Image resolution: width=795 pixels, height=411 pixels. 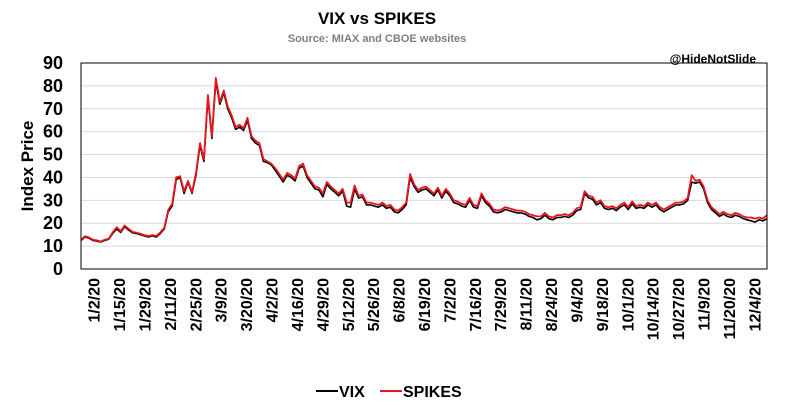 What do you see at coordinates (53, 200) in the screenshot?
I see `y-tick-label: 30` at bounding box center [53, 200].